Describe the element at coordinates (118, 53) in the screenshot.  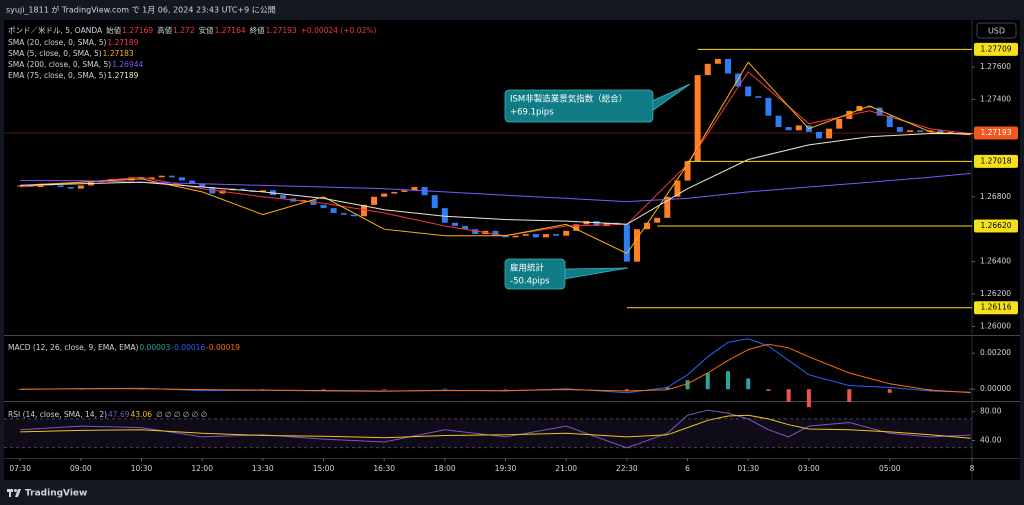
I see `indicator-value: 1.27183` at that location.